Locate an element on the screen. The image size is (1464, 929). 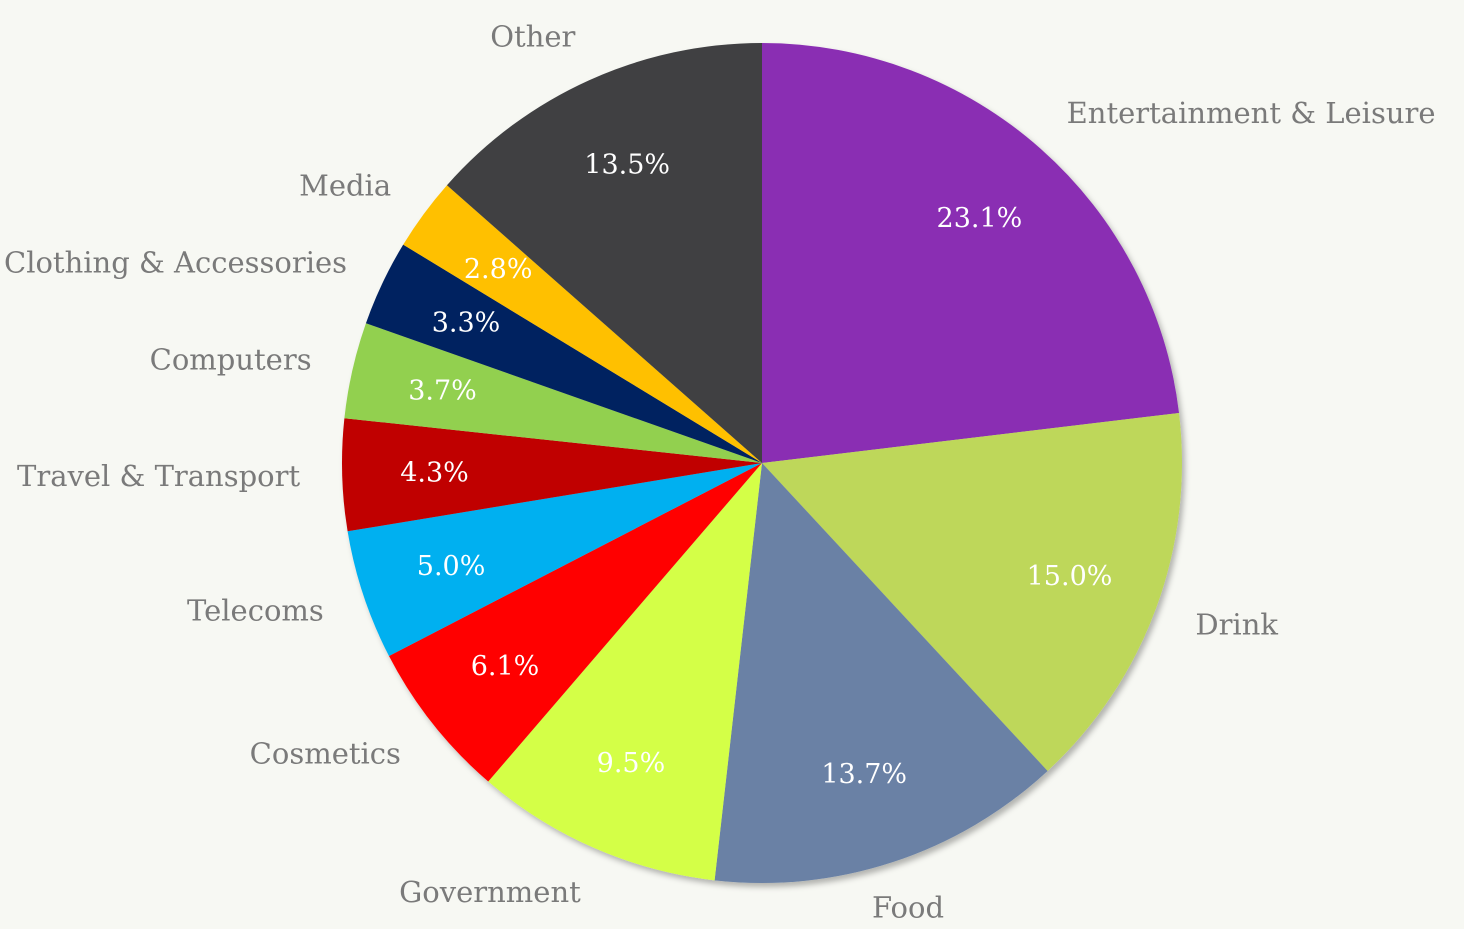
category-label-clothing-and-accessories: Clothing & Accessories is located at coordinates (175, 262).